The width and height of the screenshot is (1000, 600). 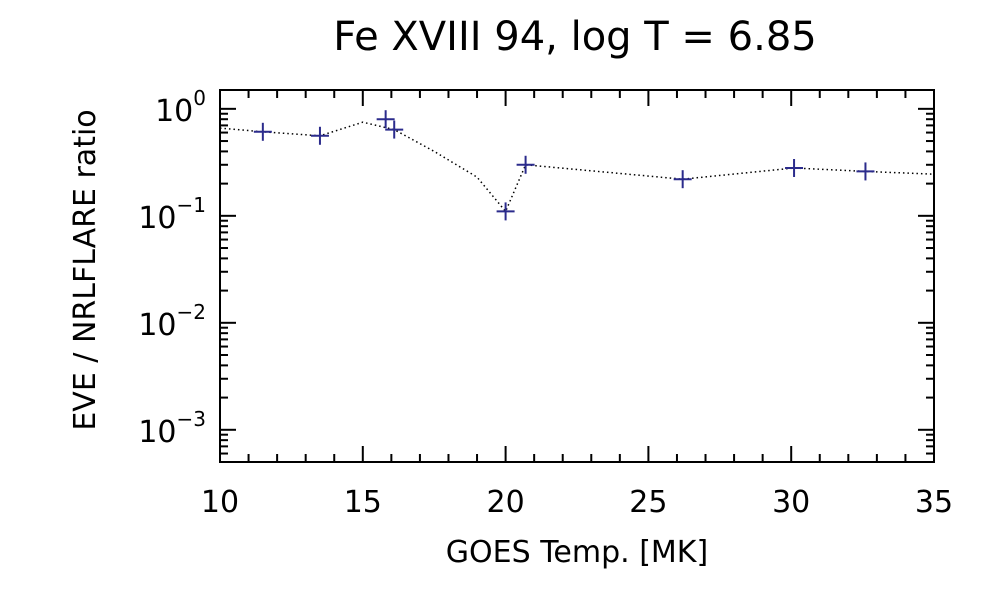 I want to click on y-tick-label: 10⁰, so click(x=180, y=107).